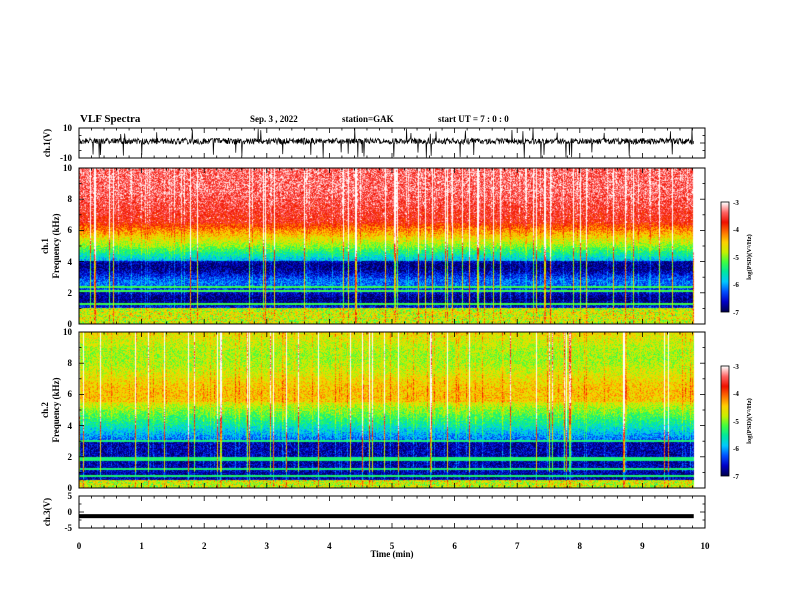 The width and height of the screenshot is (792, 612). What do you see at coordinates (110, 119) in the screenshot?
I see `figure-title: VLF Spectra` at bounding box center [110, 119].